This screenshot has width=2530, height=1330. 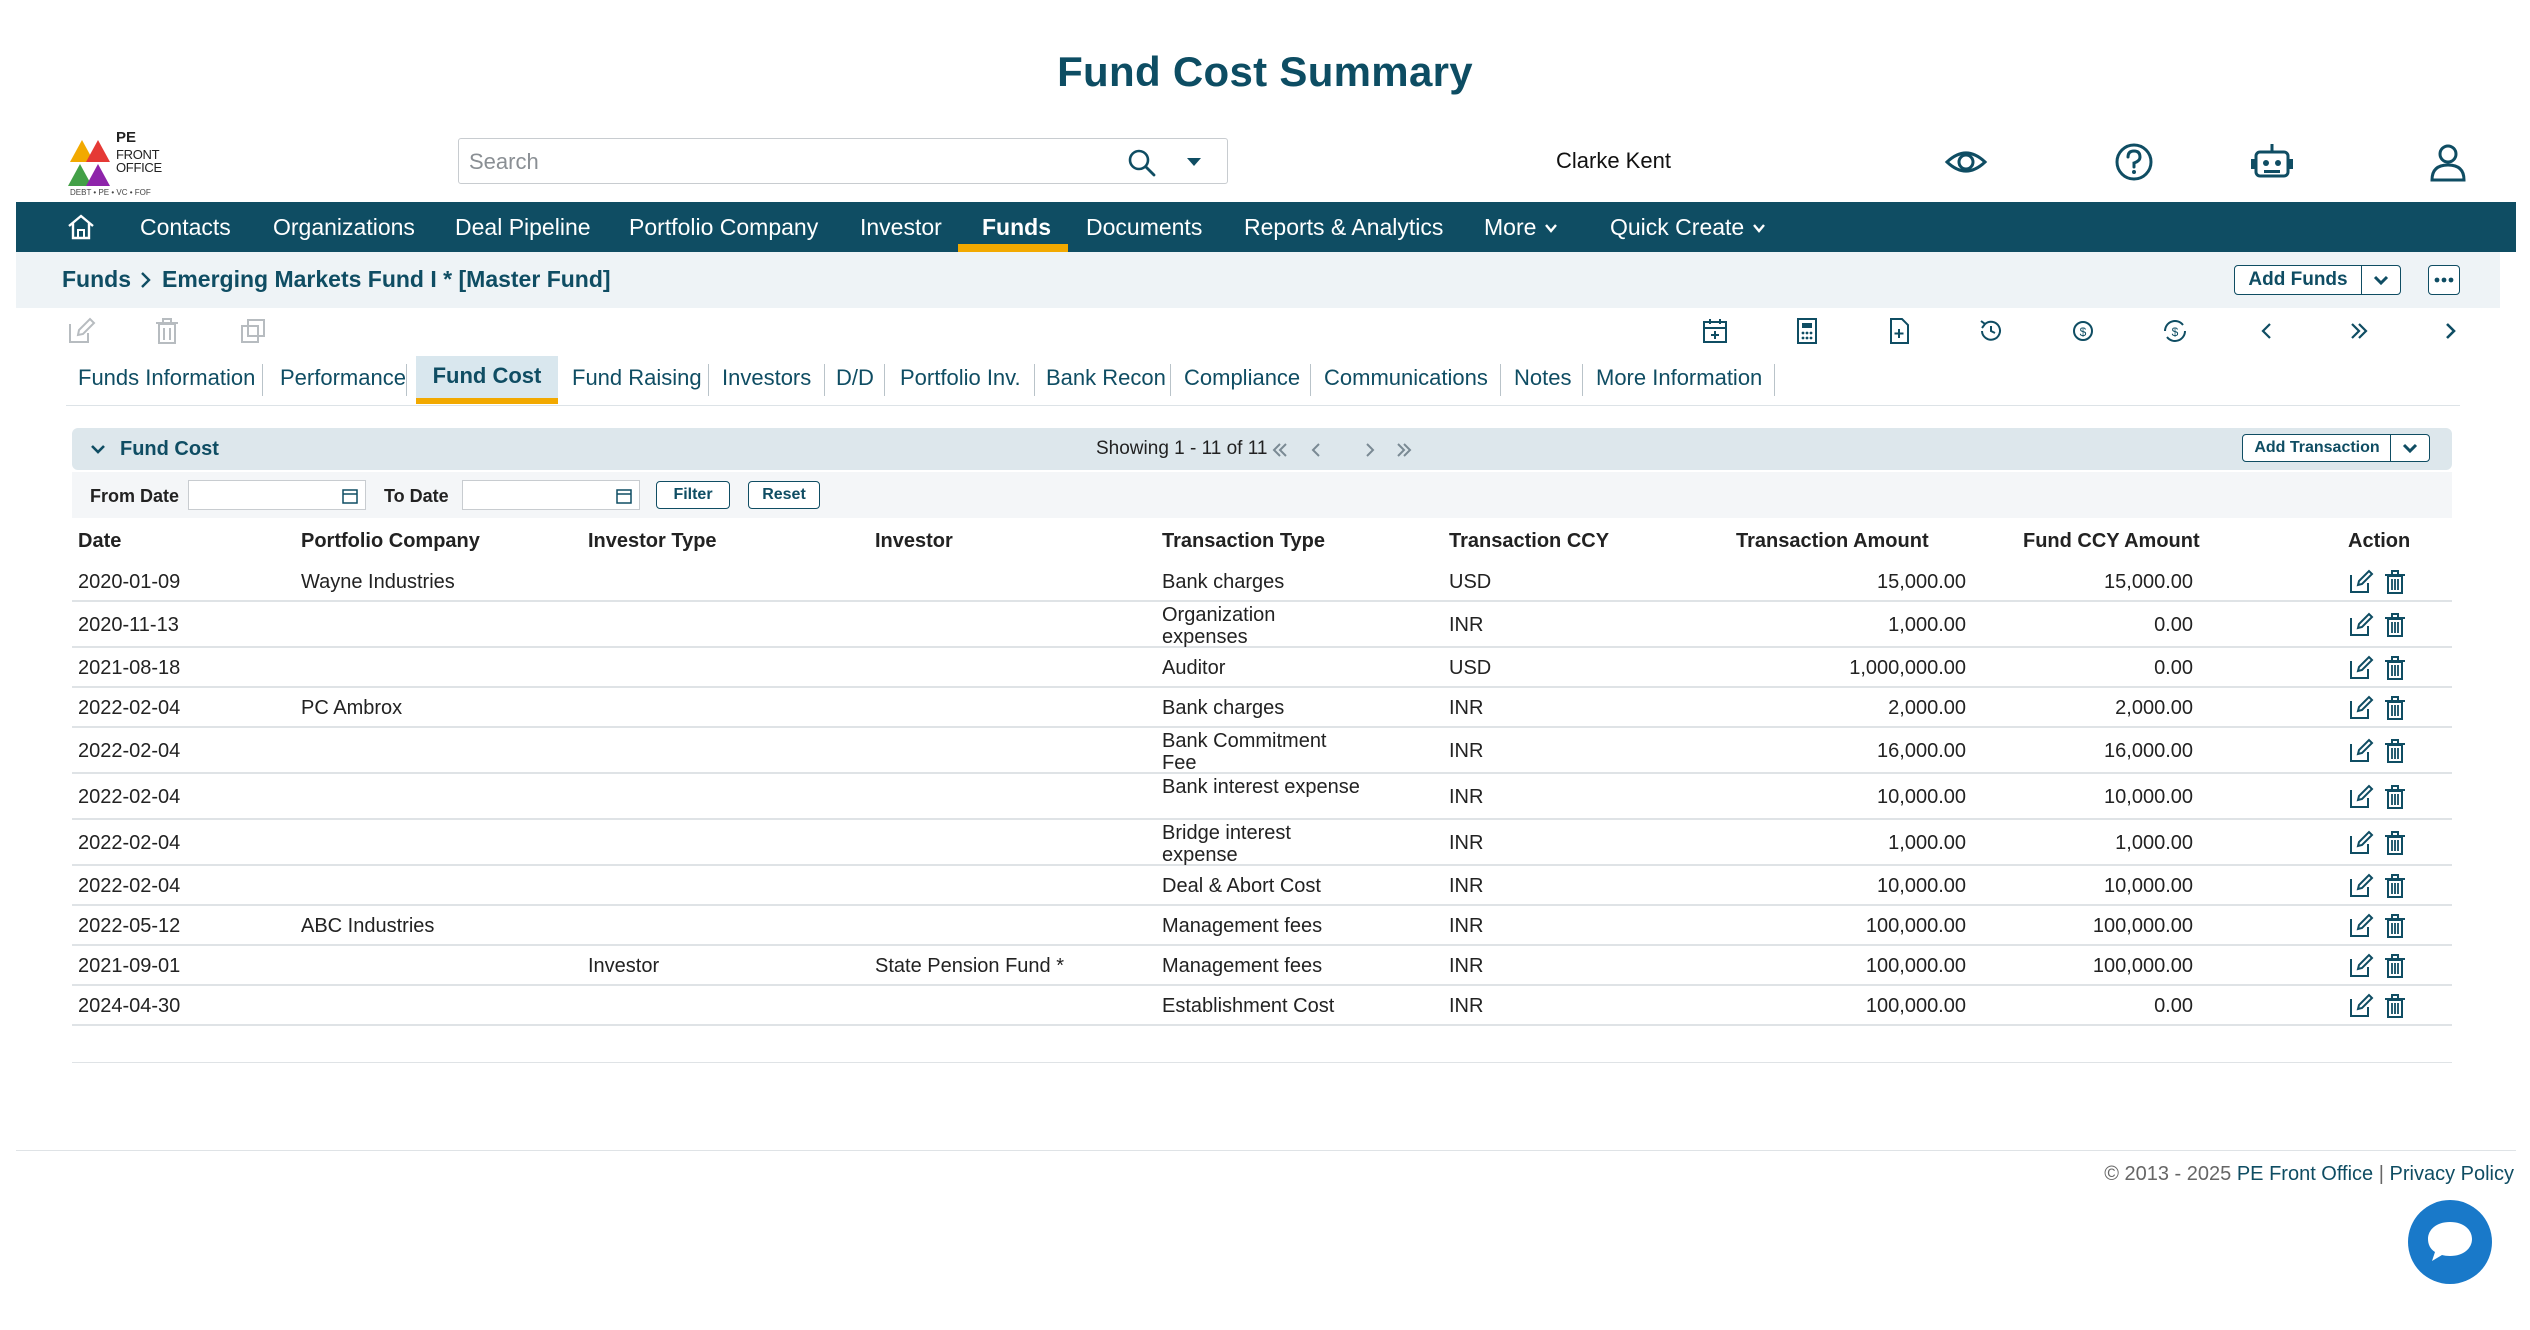 I want to click on user-profile-icon, so click(x=2448, y=162).